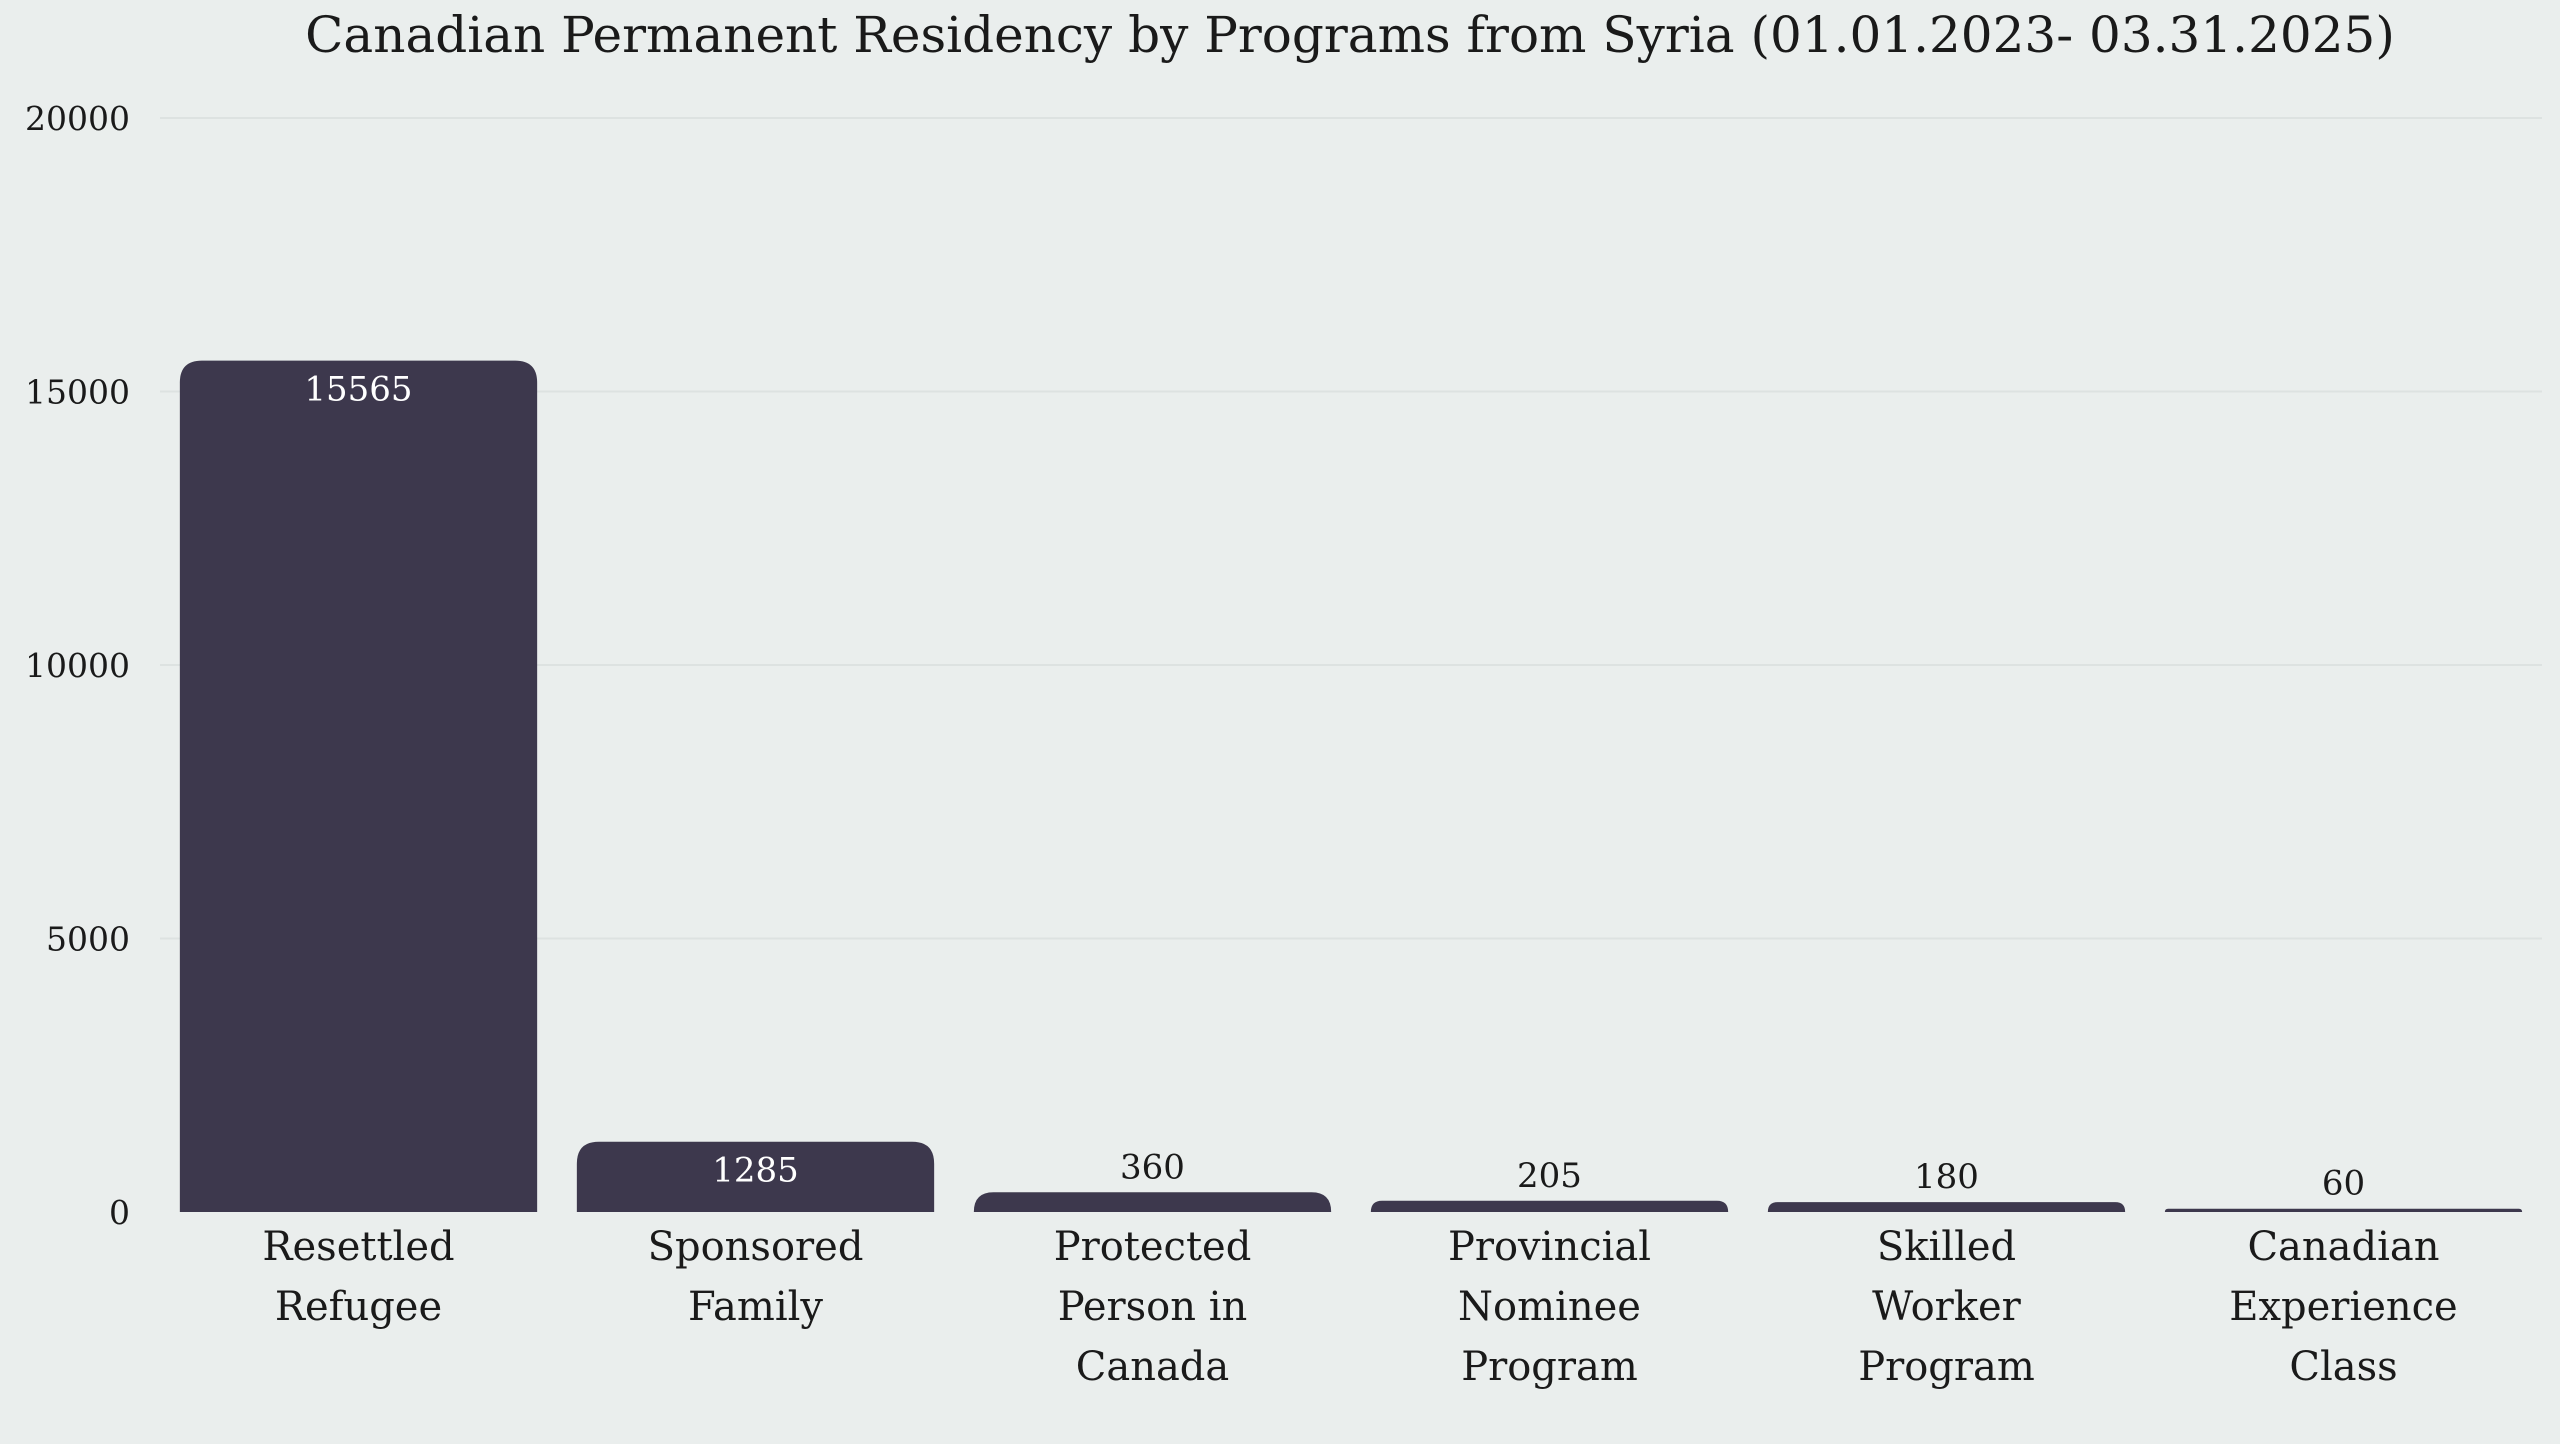  What do you see at coordinates (756, 1277) in the screenshot?
I see `x-tick-label: Sponsored Family` at bounding box center [756, 1277].